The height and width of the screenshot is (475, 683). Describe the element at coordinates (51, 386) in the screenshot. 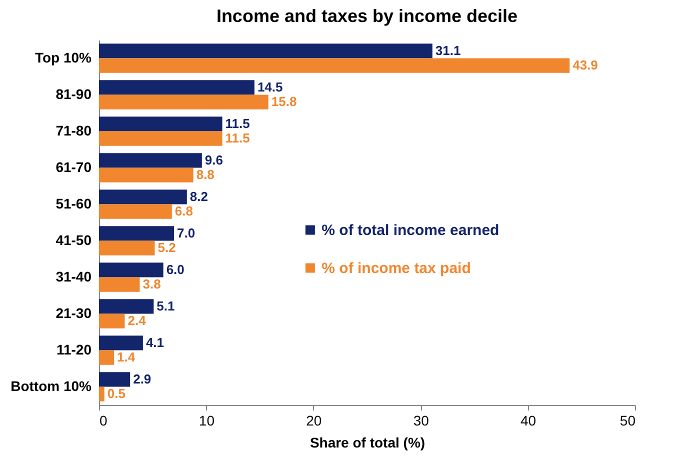

I see `y-tick-label: Bottom 10%` at that location.